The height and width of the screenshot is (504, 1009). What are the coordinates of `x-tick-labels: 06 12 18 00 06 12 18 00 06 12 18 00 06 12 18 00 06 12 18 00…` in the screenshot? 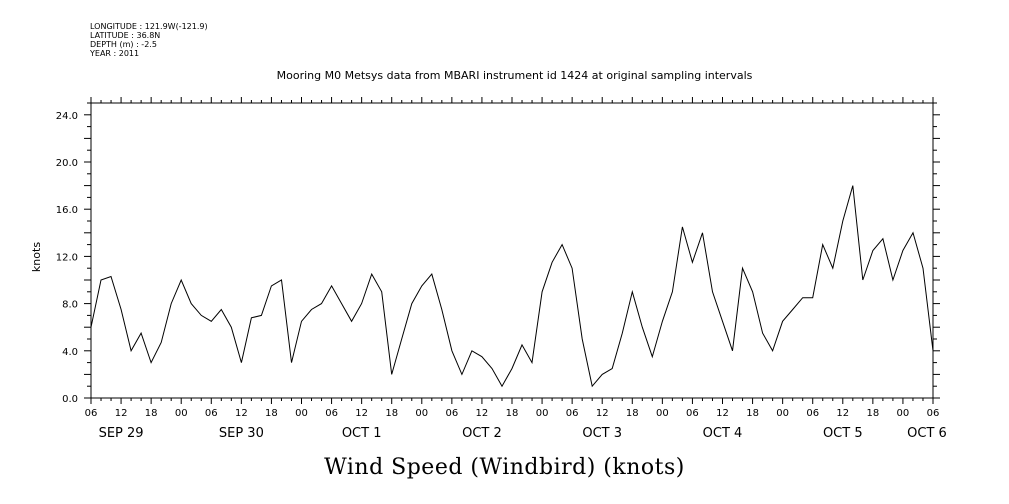 It's located at (512, 413).